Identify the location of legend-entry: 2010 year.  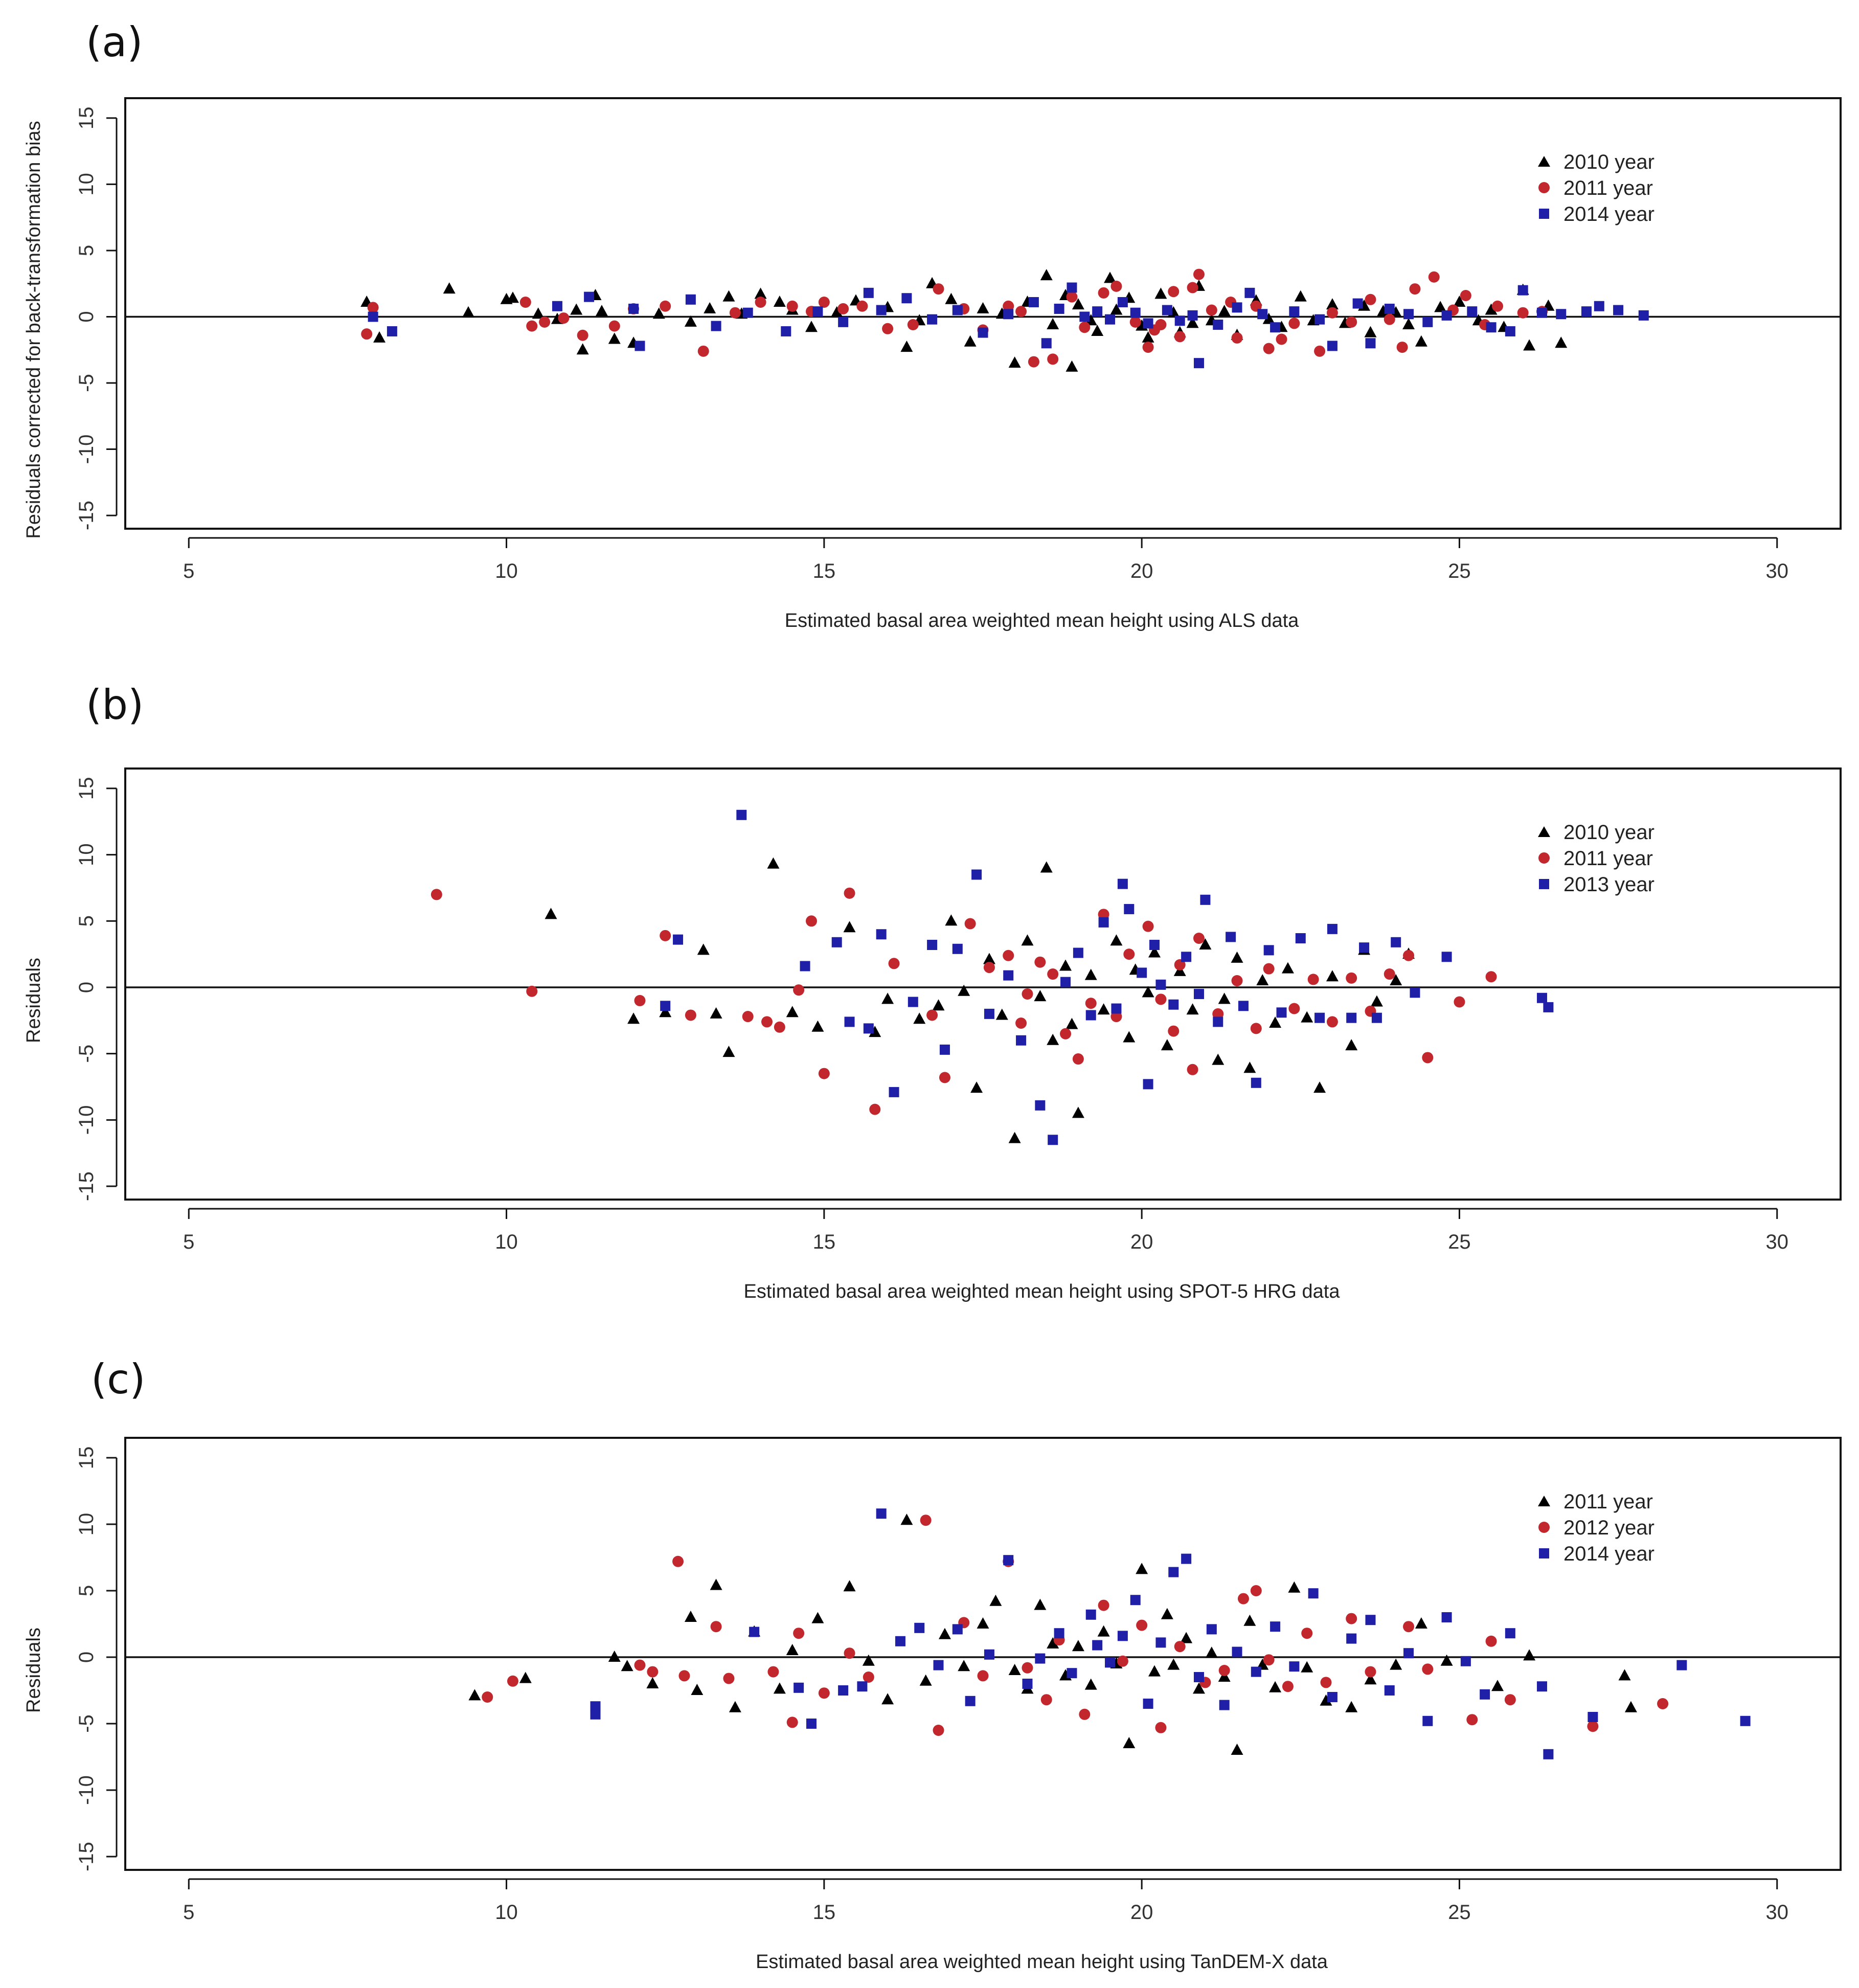
(1609, 162).